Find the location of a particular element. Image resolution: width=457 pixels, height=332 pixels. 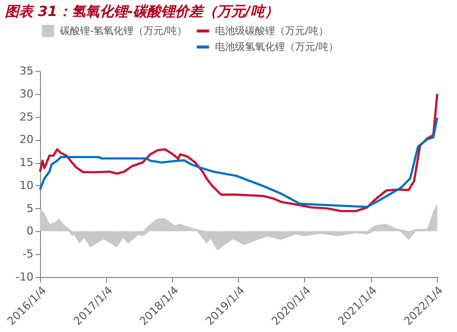

y-tick-label: 30 is located at coordinates (27, 93).